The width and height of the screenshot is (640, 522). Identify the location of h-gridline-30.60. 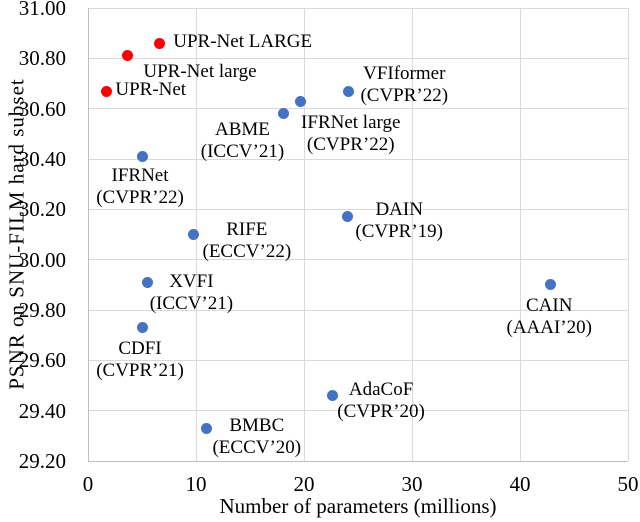
(358, 109).